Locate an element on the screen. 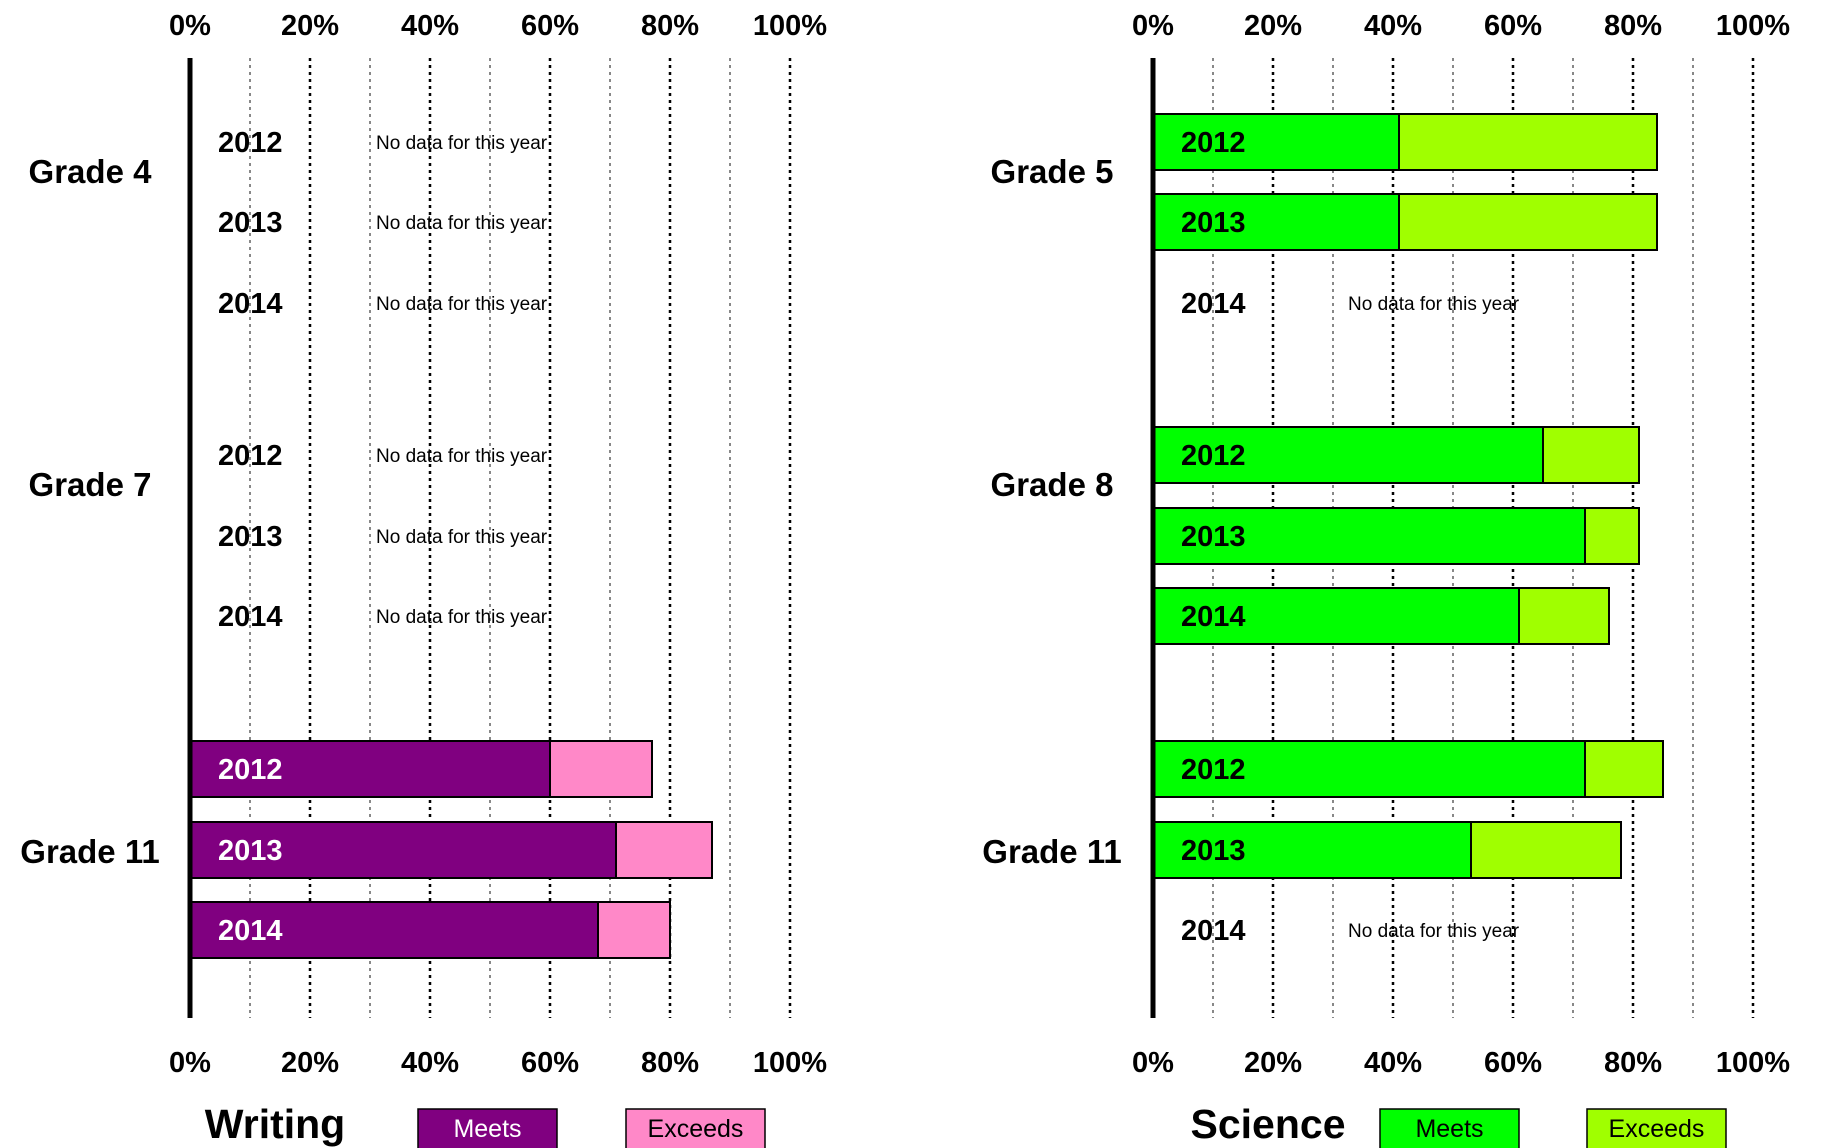 This screenshot has height=1148, width=1822. legend: Science Meets Exceeds is located at coordinates (1459, 1124).